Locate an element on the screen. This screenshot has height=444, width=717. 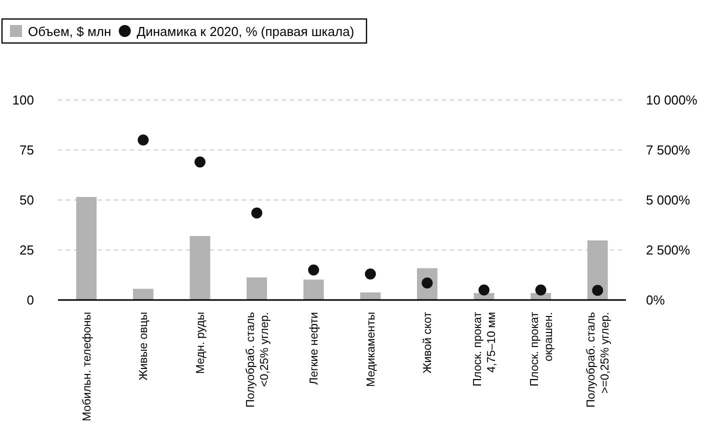
y-tick-label: 100 is located at coordinates (23, 100).